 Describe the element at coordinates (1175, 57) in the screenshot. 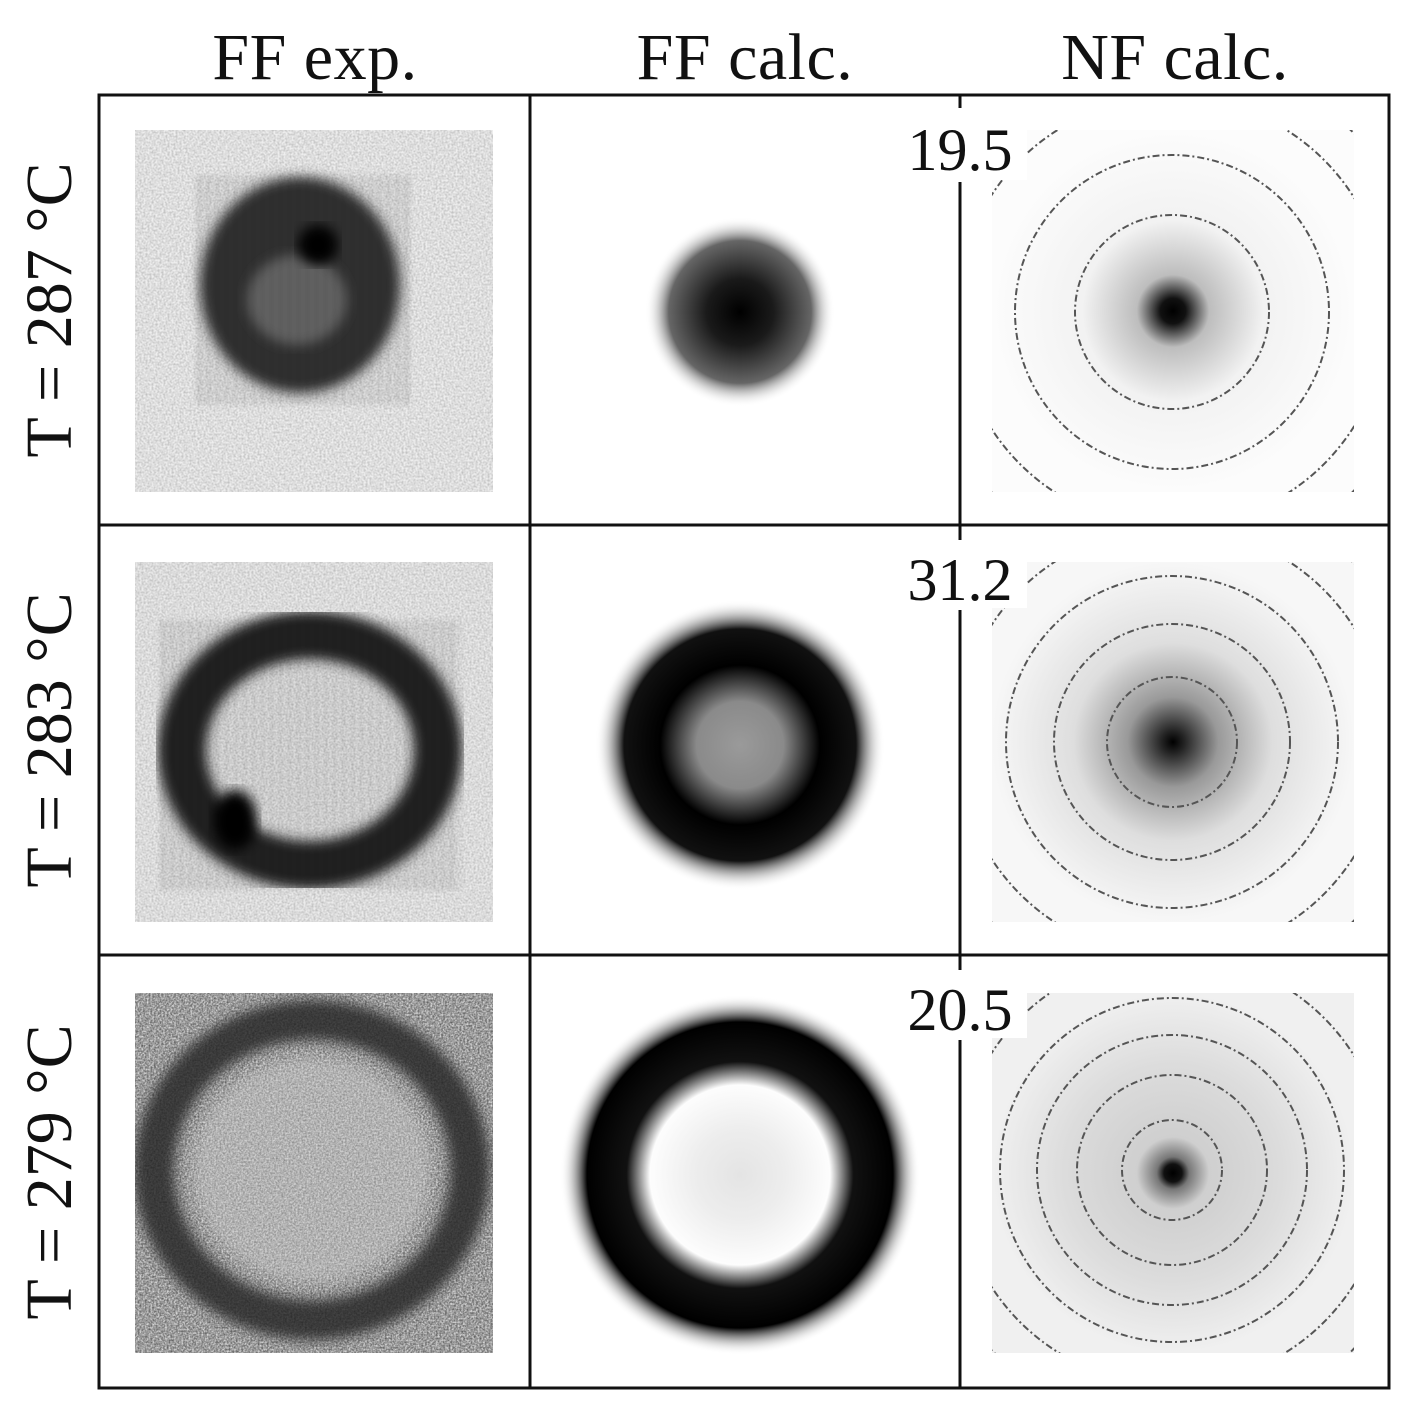

I see `column-header-nf-calc: NF calc.` at that location.